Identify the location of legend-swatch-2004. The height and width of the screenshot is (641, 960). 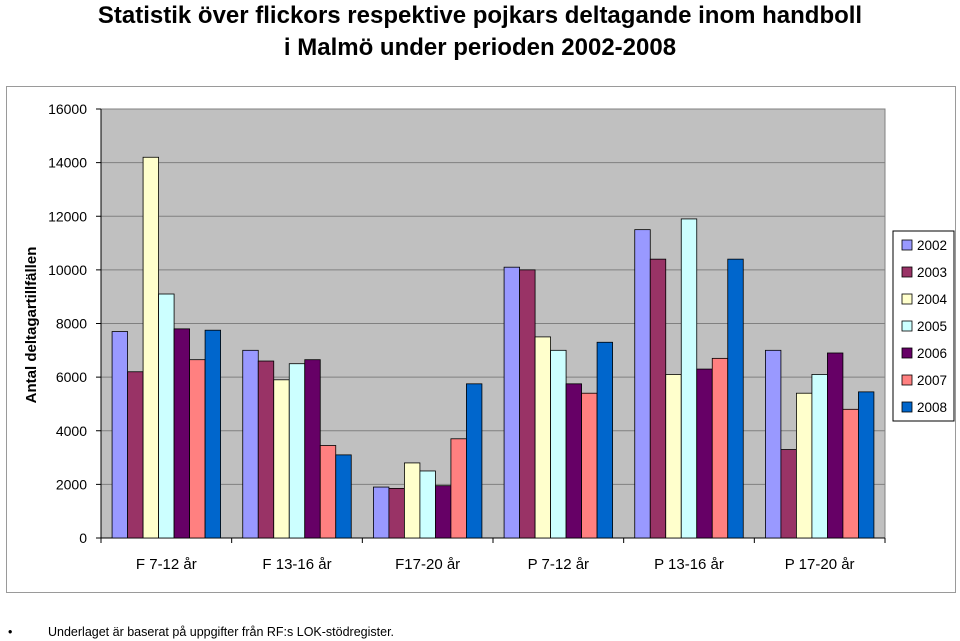
(907, 299).